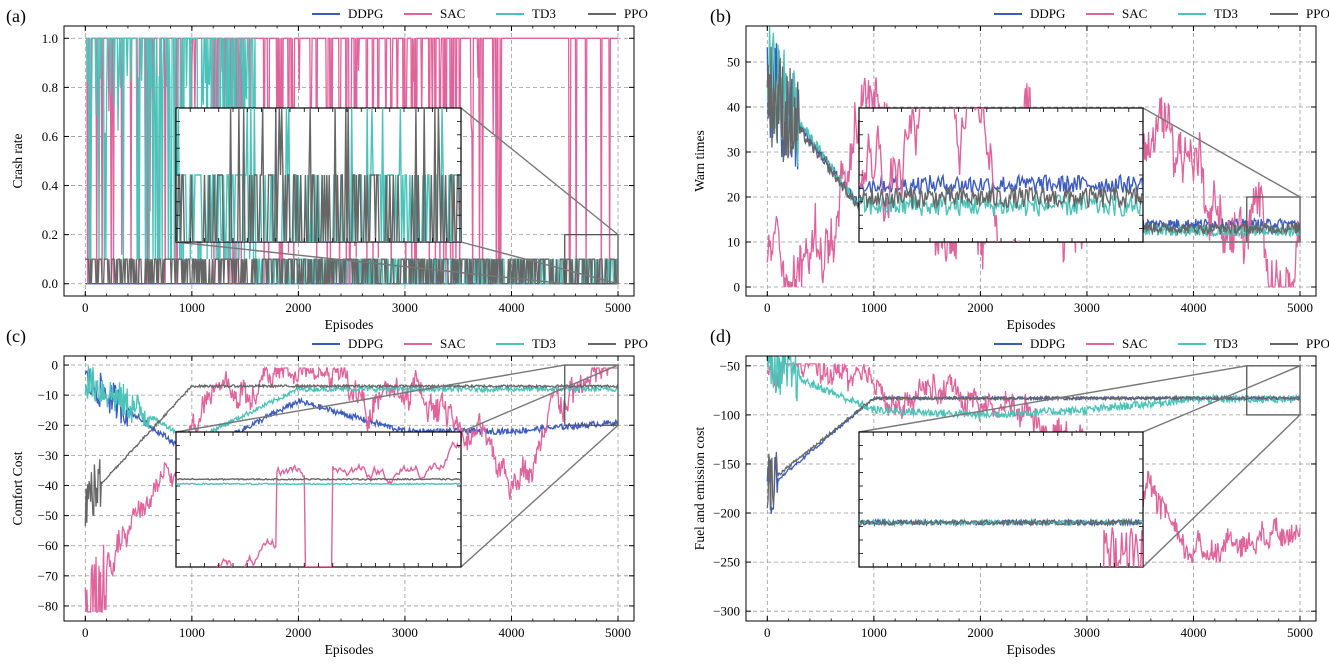 This screenshot has width=1329, height=669. I want to click on inset-c, so click(318, 499).